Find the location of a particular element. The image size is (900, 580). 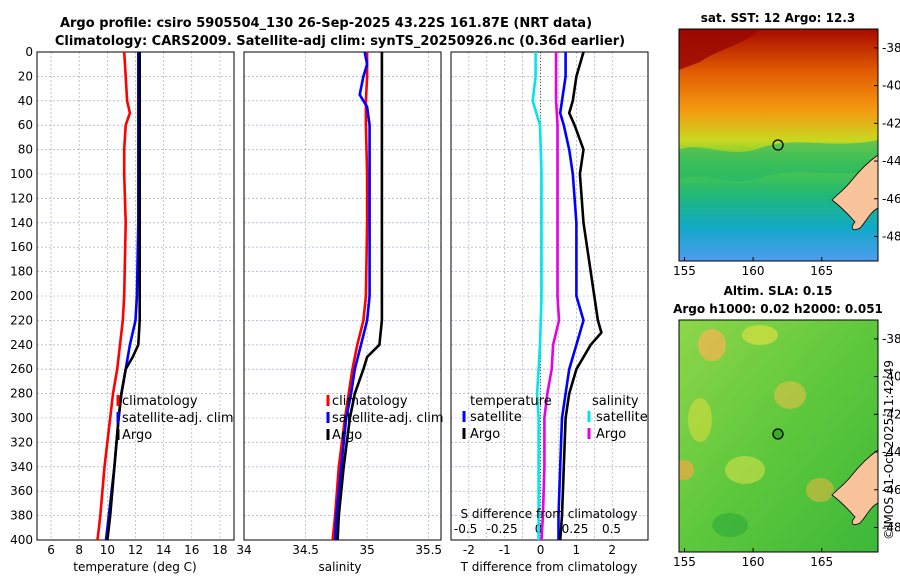

diff-s-tick-label: -0.5 is located at coordinates (465, 529).